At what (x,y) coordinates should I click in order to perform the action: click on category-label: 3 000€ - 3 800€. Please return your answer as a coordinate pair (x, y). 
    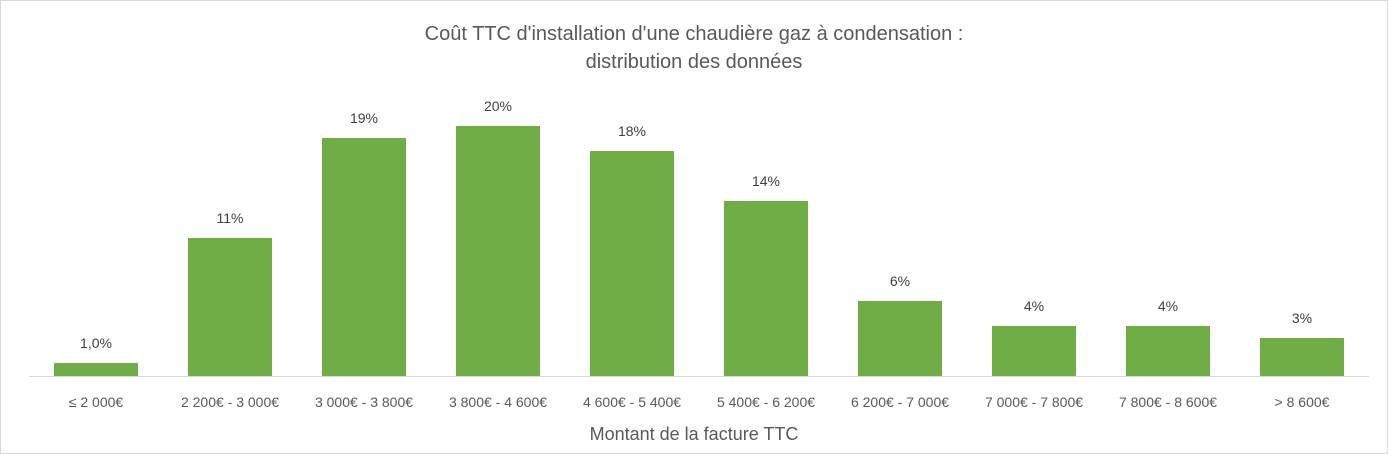
    Looking at the image, I should click on (364, 402).